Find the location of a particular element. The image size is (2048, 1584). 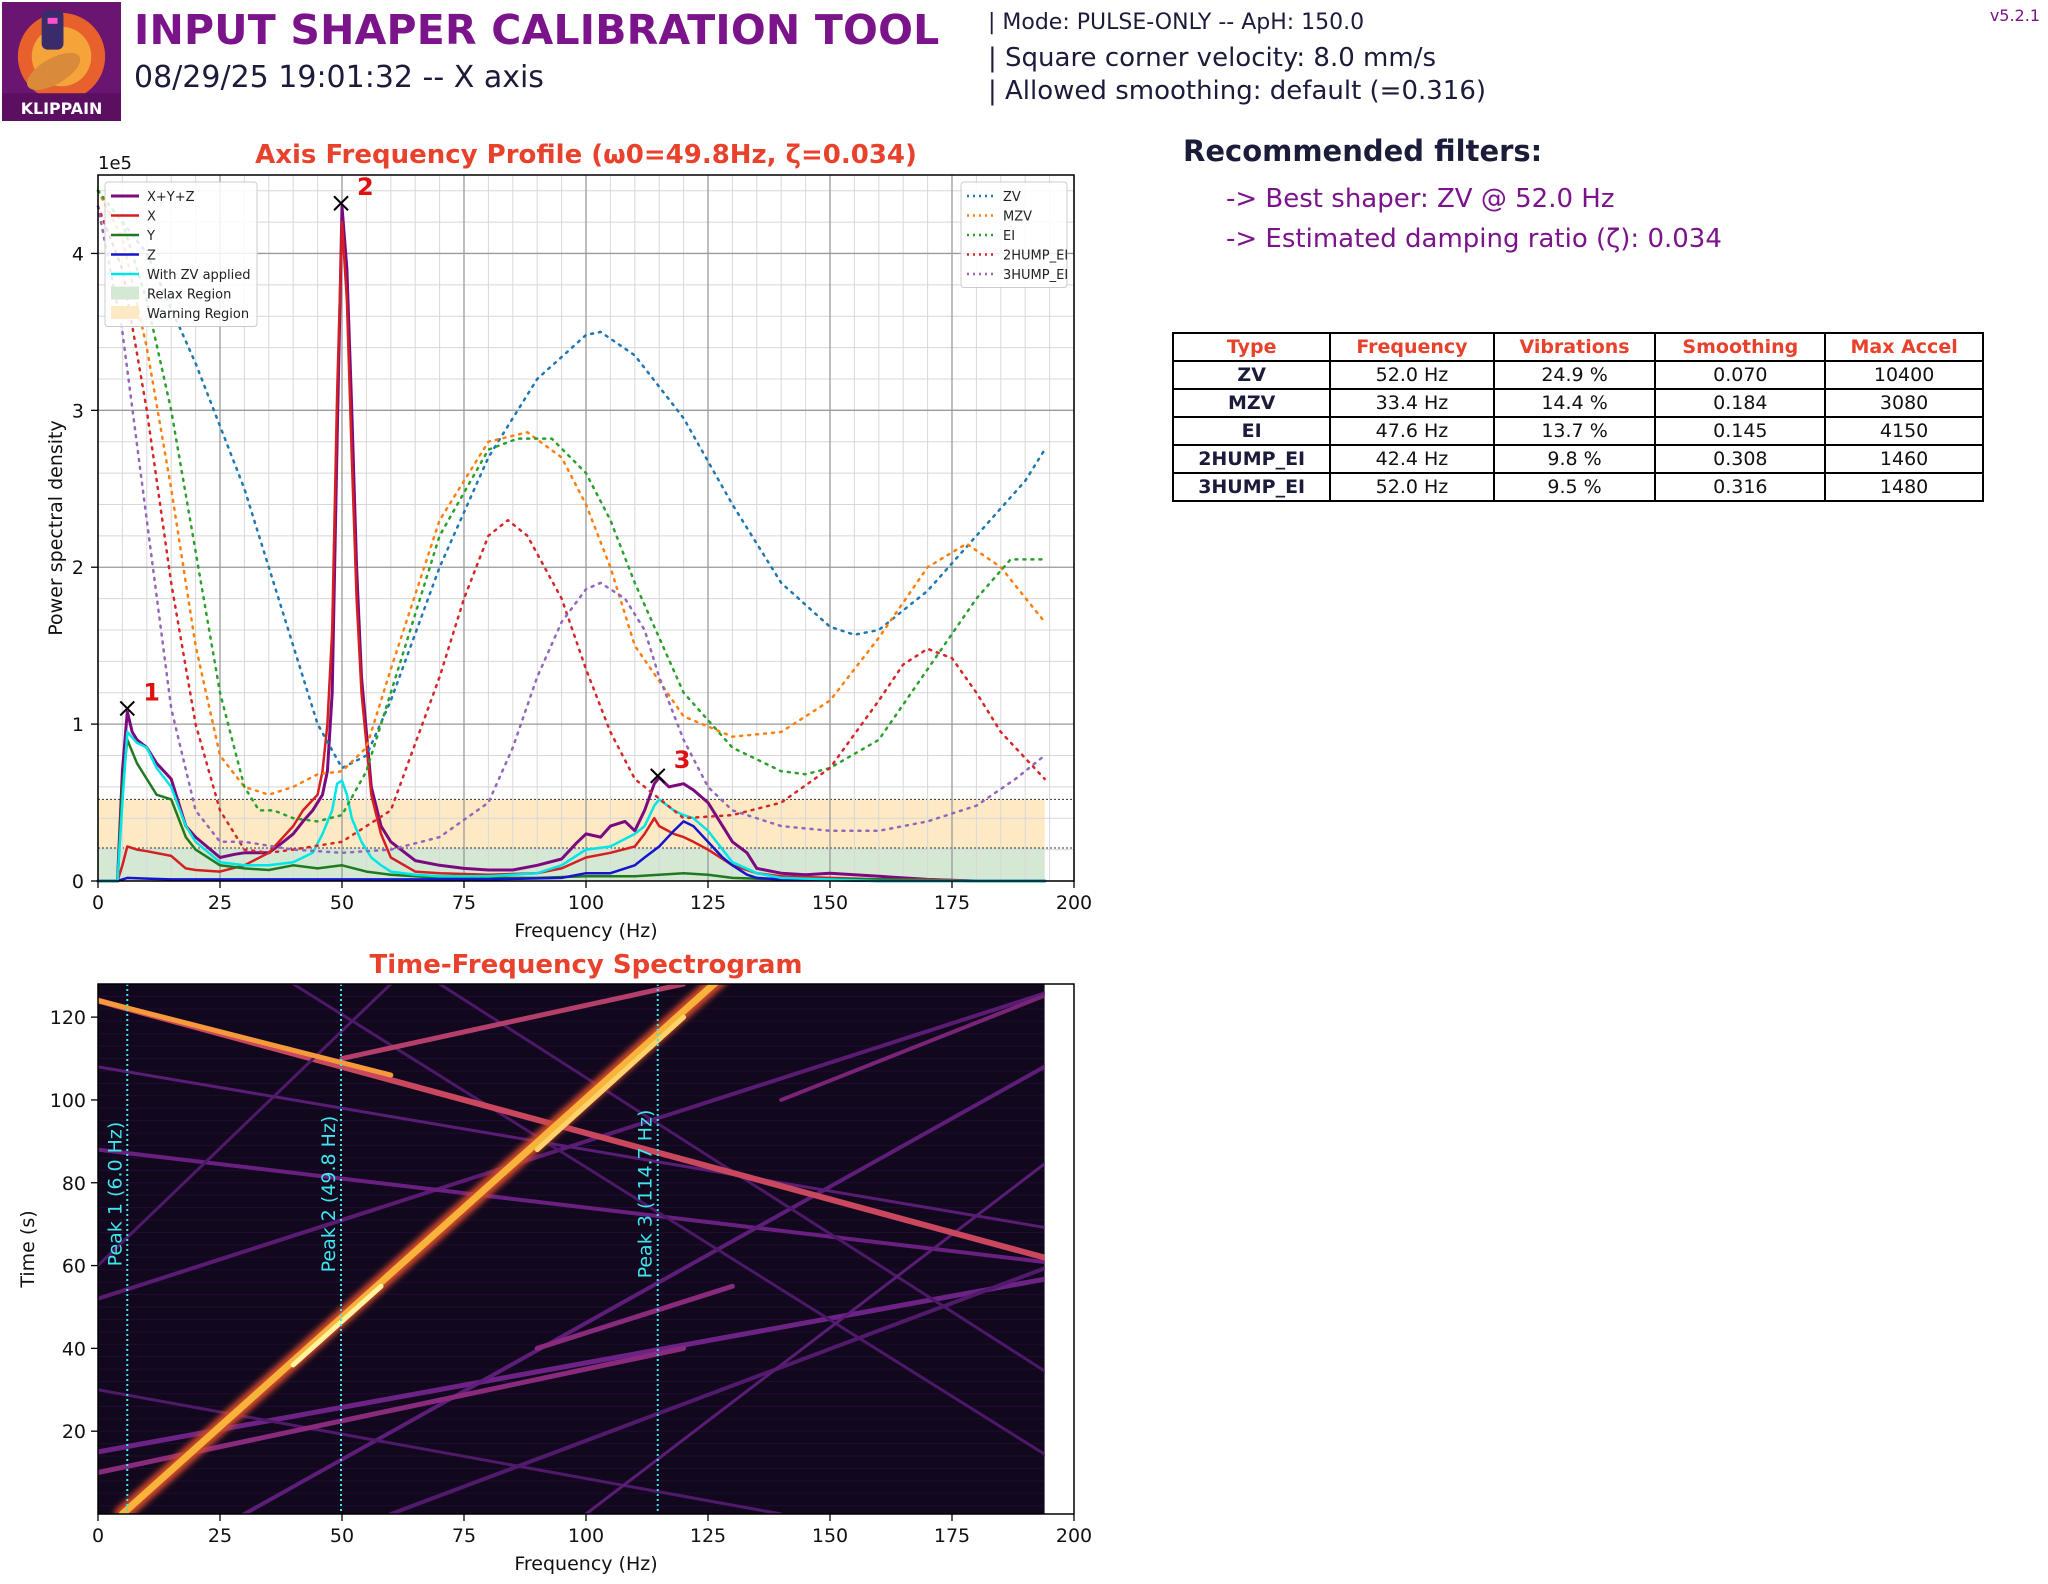

x-tick-label: 0 is located at coordinates (98, 903).